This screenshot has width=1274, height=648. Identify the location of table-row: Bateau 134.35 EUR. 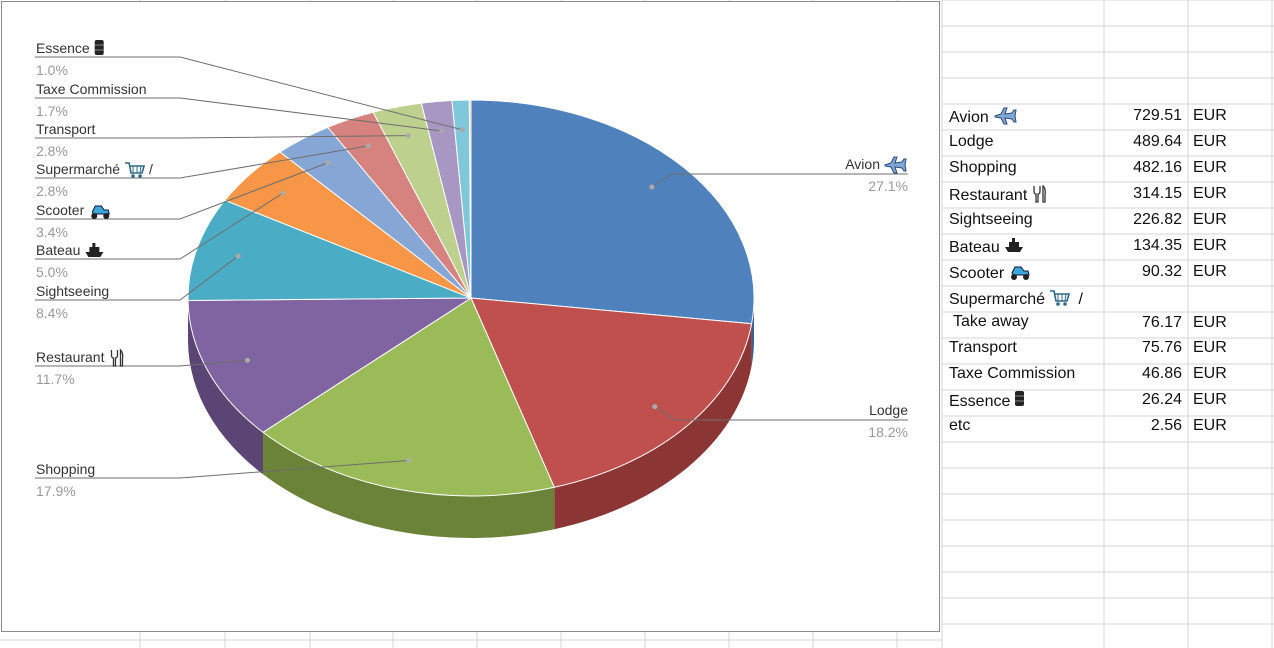
(1109, 247).